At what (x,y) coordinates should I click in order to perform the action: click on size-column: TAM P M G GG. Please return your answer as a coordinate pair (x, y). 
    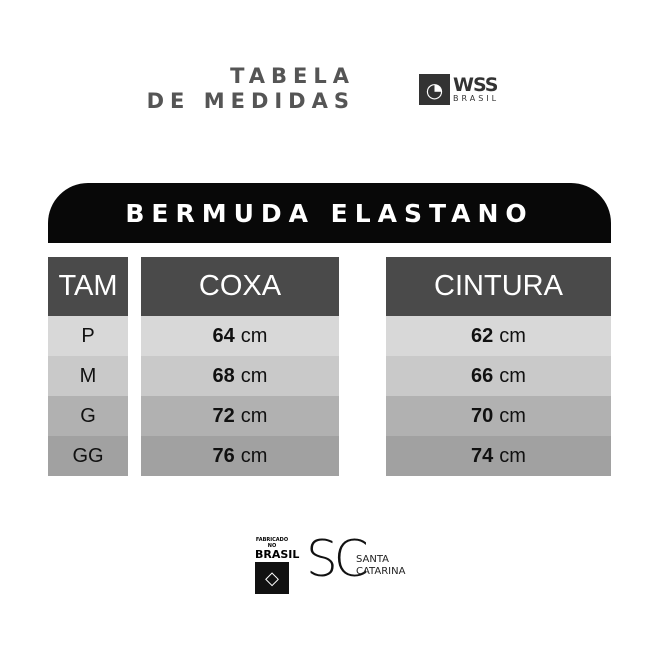
    Looking at the image, I should click on (88, 366).